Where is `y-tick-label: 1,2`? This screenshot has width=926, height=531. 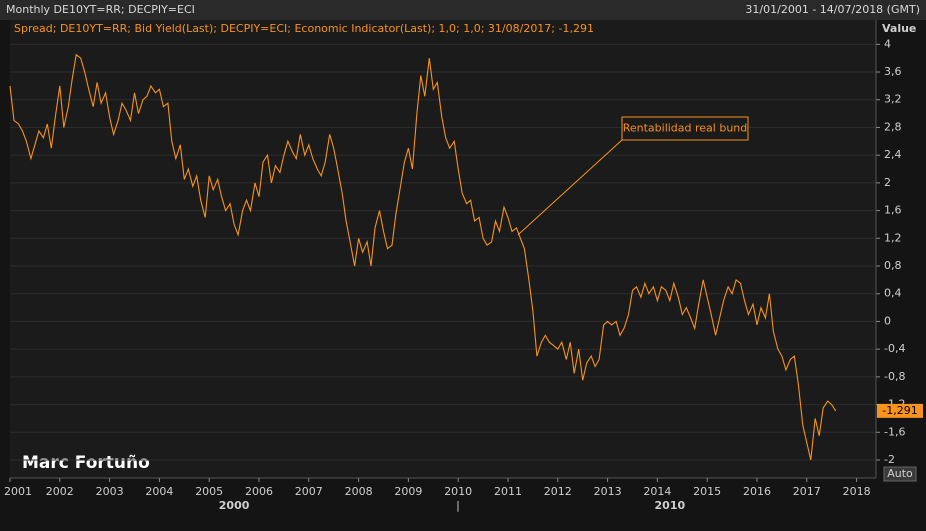 y-tick-label: 1,2 is located at coordinates (893, 237).